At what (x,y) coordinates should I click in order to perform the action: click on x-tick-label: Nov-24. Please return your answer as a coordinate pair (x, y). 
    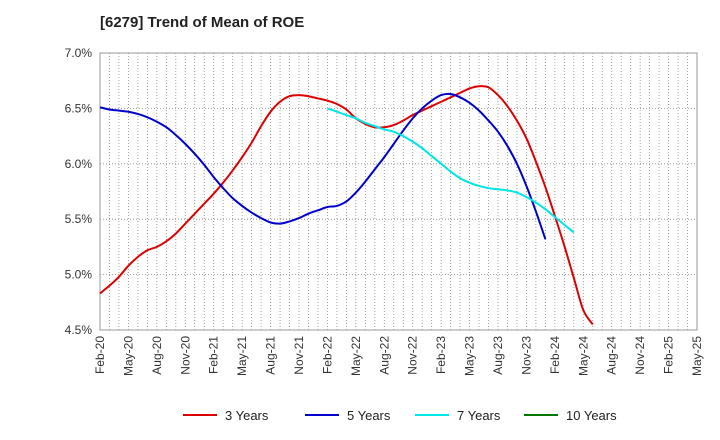
    Looking at the image, I should click on (640, 355).